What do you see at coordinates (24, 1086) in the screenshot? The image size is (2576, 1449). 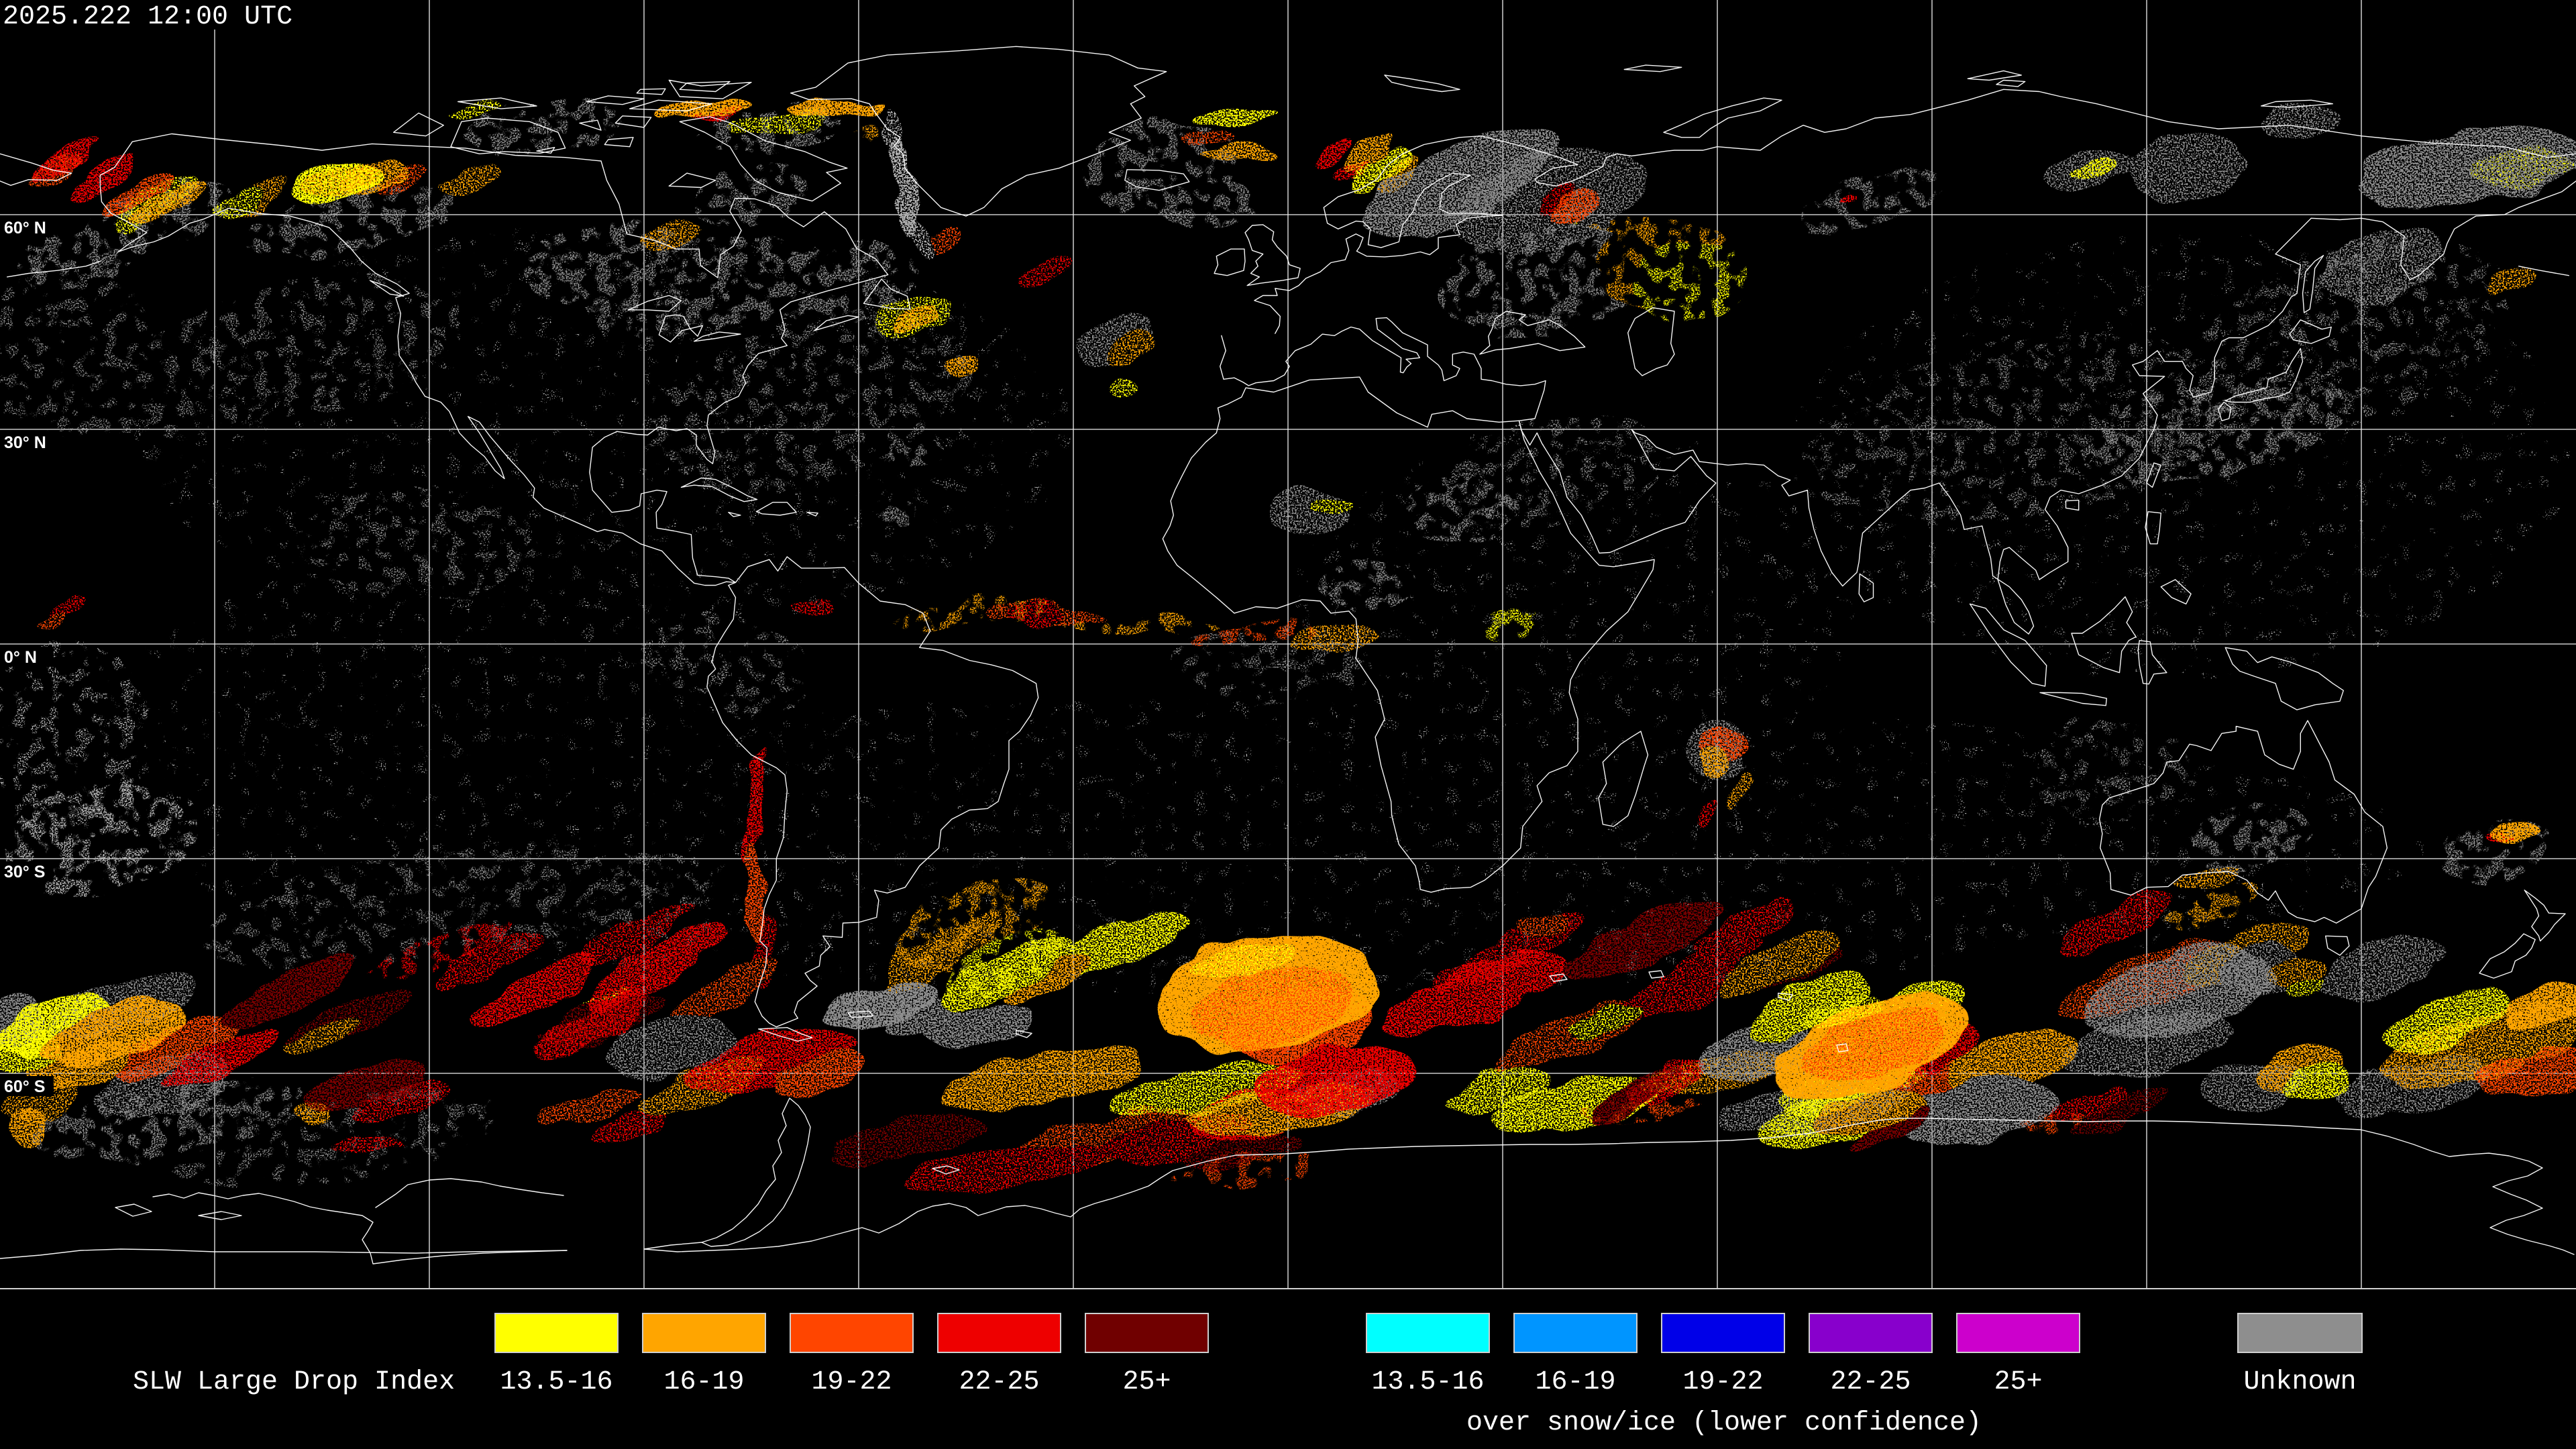 I see `svg-text: 60° S` at bounding box center [24, 1086].